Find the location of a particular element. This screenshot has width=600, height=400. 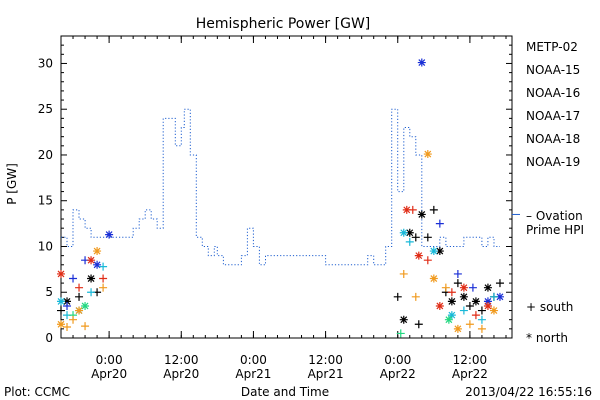

legend-entry-metp-02: METP-02 is located at coordinates (552, 47).